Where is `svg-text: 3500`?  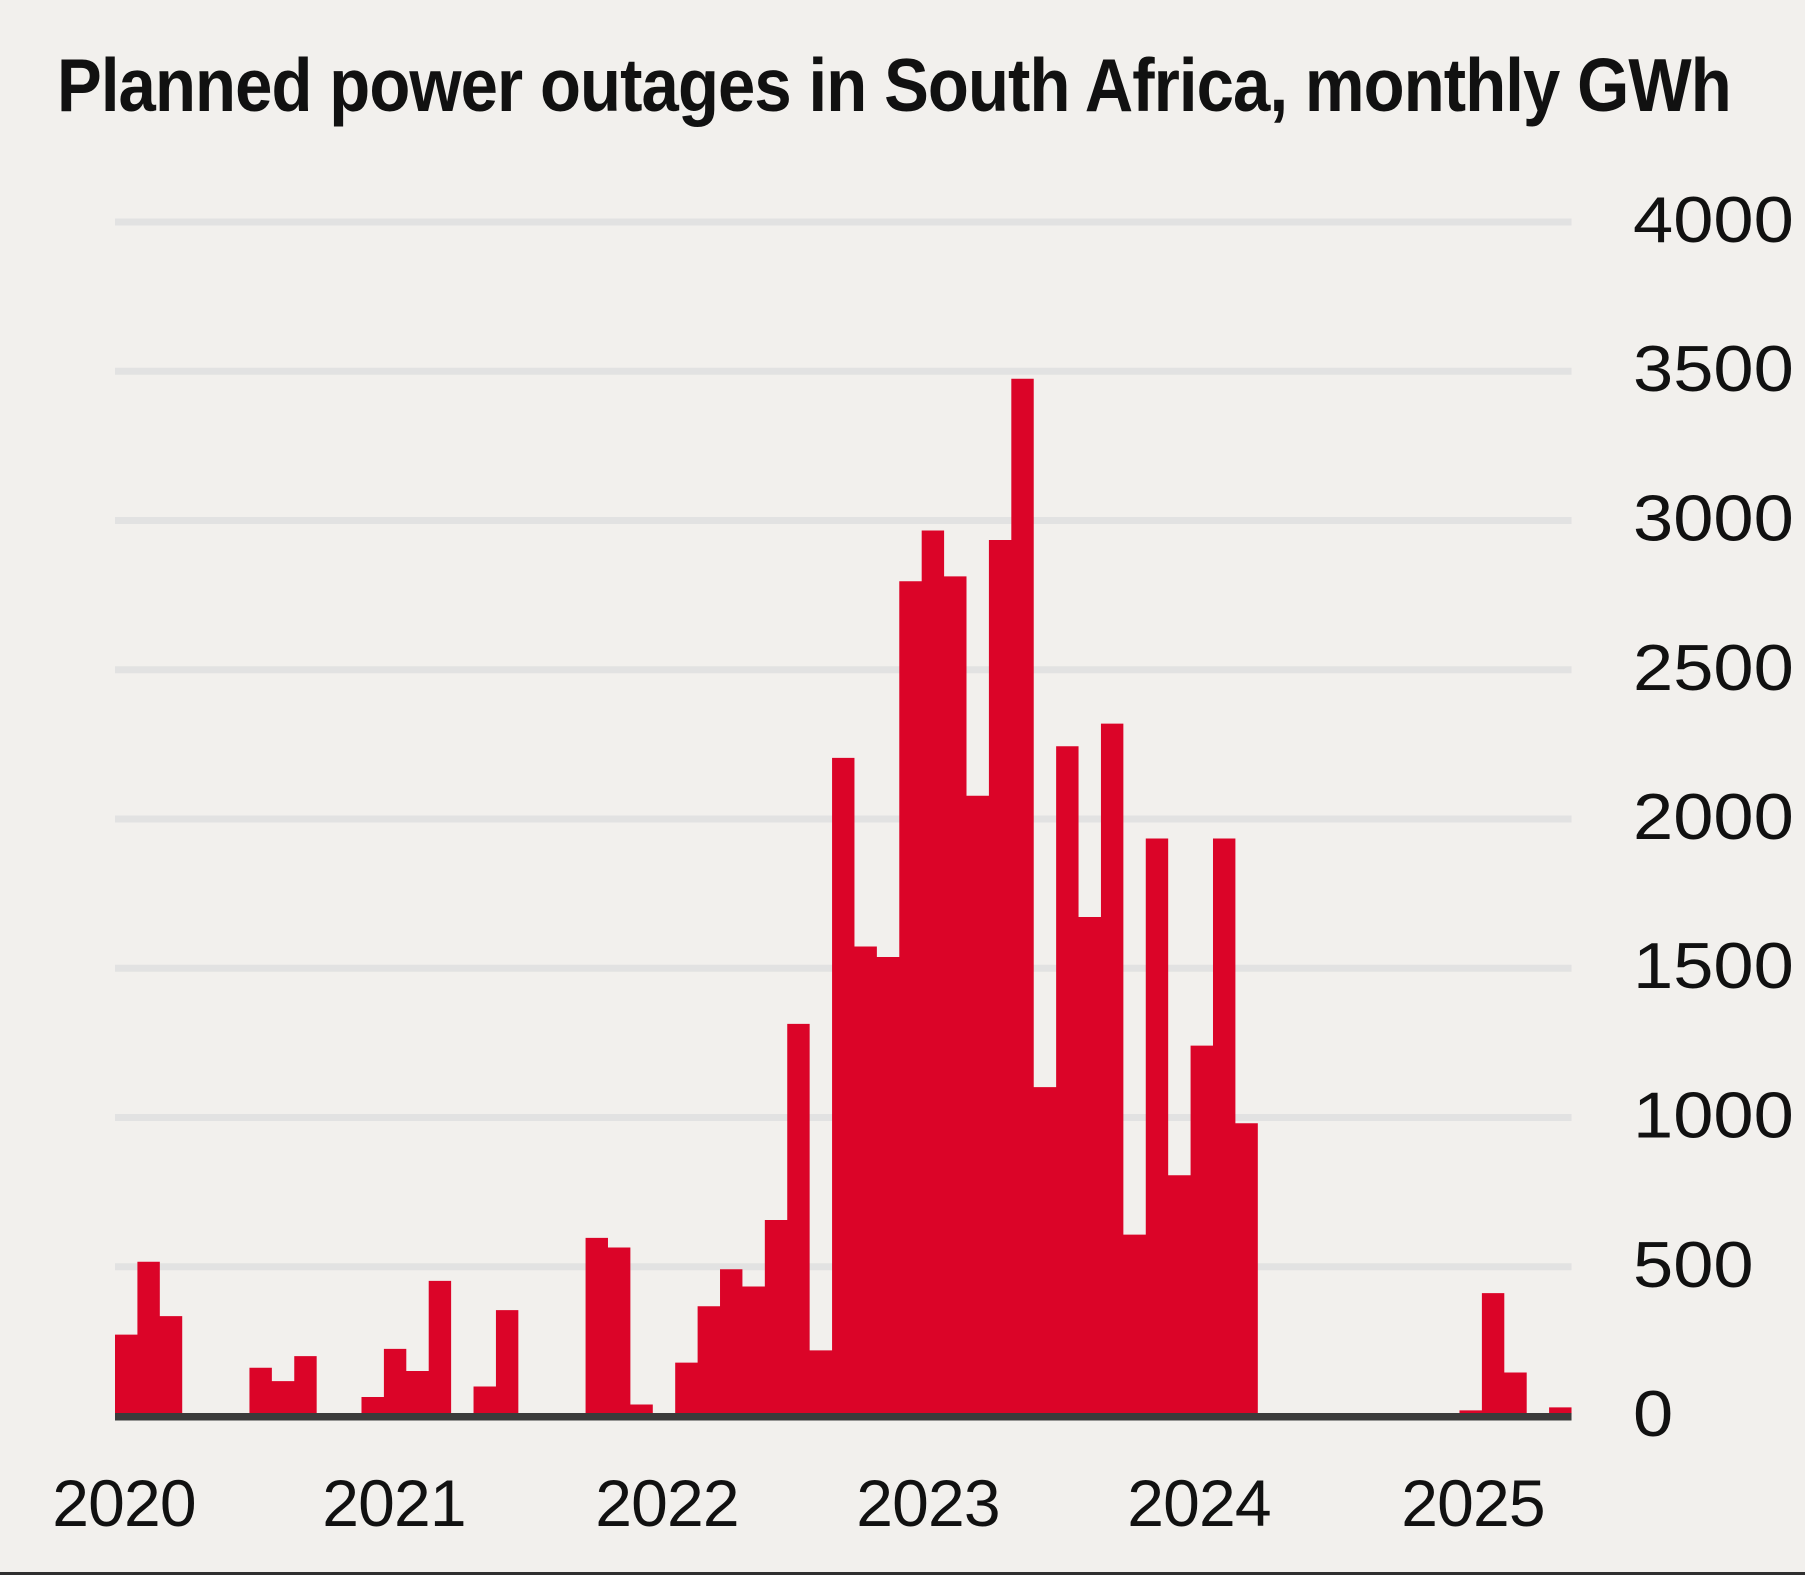
svg-text: 3500 is located at coordinates (1713, 368).